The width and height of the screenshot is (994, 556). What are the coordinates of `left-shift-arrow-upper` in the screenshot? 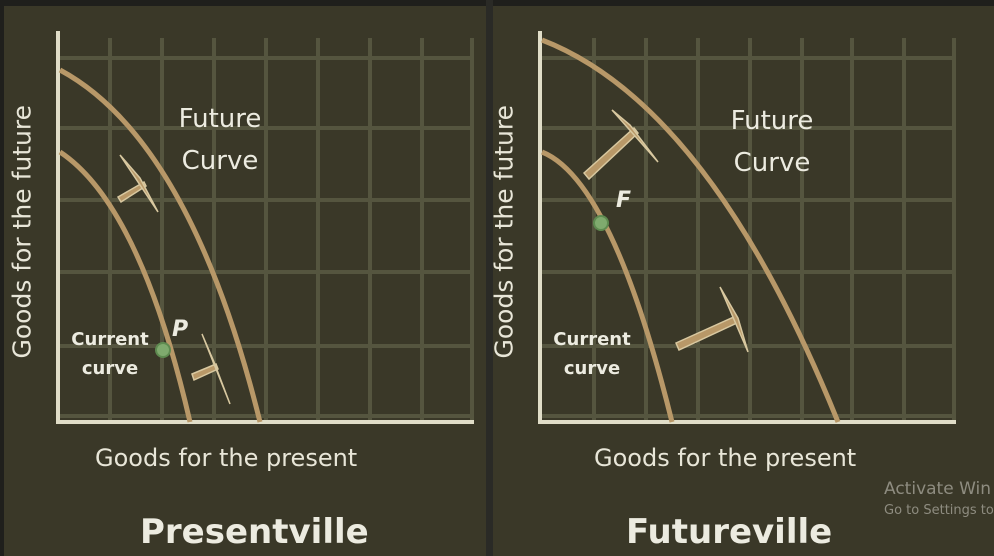 It's located at (137, 183).